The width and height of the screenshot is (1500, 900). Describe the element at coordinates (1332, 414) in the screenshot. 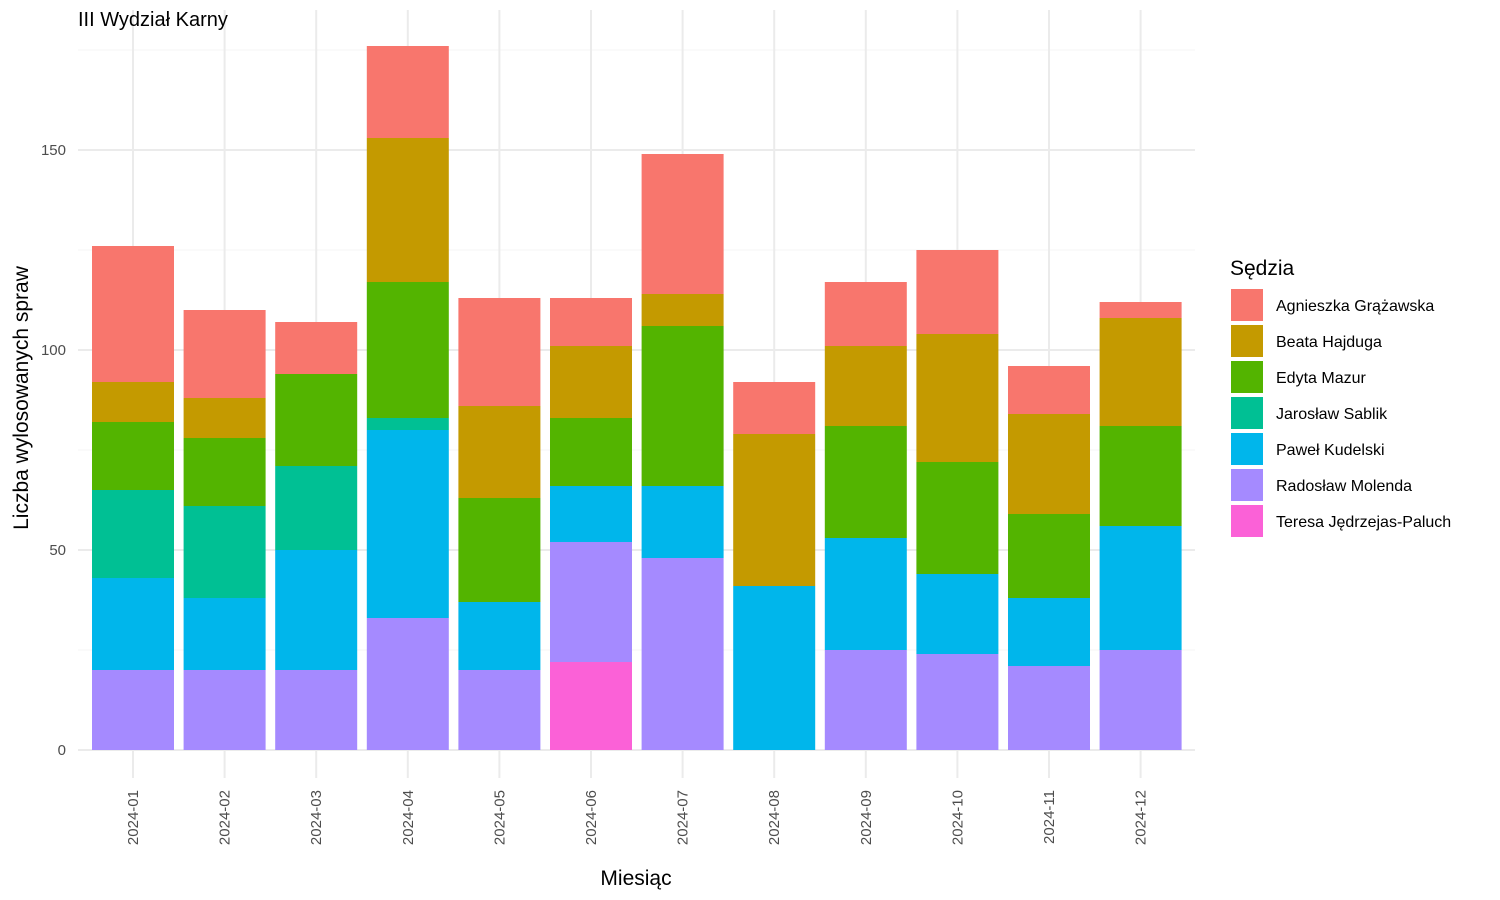

I see `legend-label: Jarosław Sablik` at that location.